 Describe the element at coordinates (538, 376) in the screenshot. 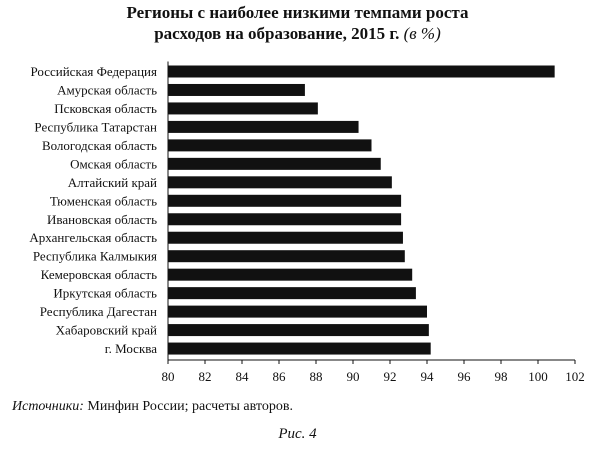

I see `x-tick-label: 100` at that location.